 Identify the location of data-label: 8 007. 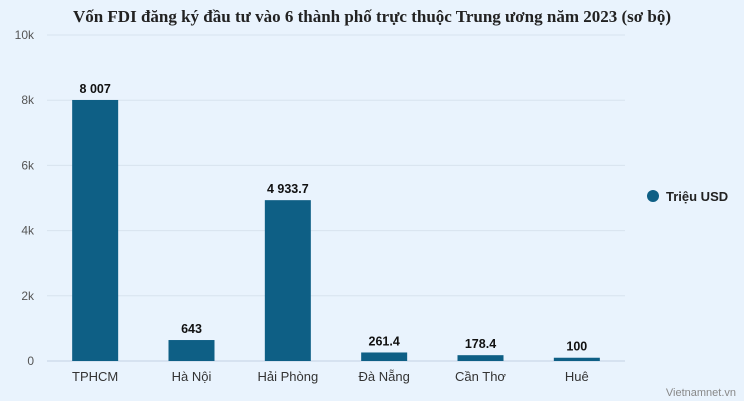
(95, 89).